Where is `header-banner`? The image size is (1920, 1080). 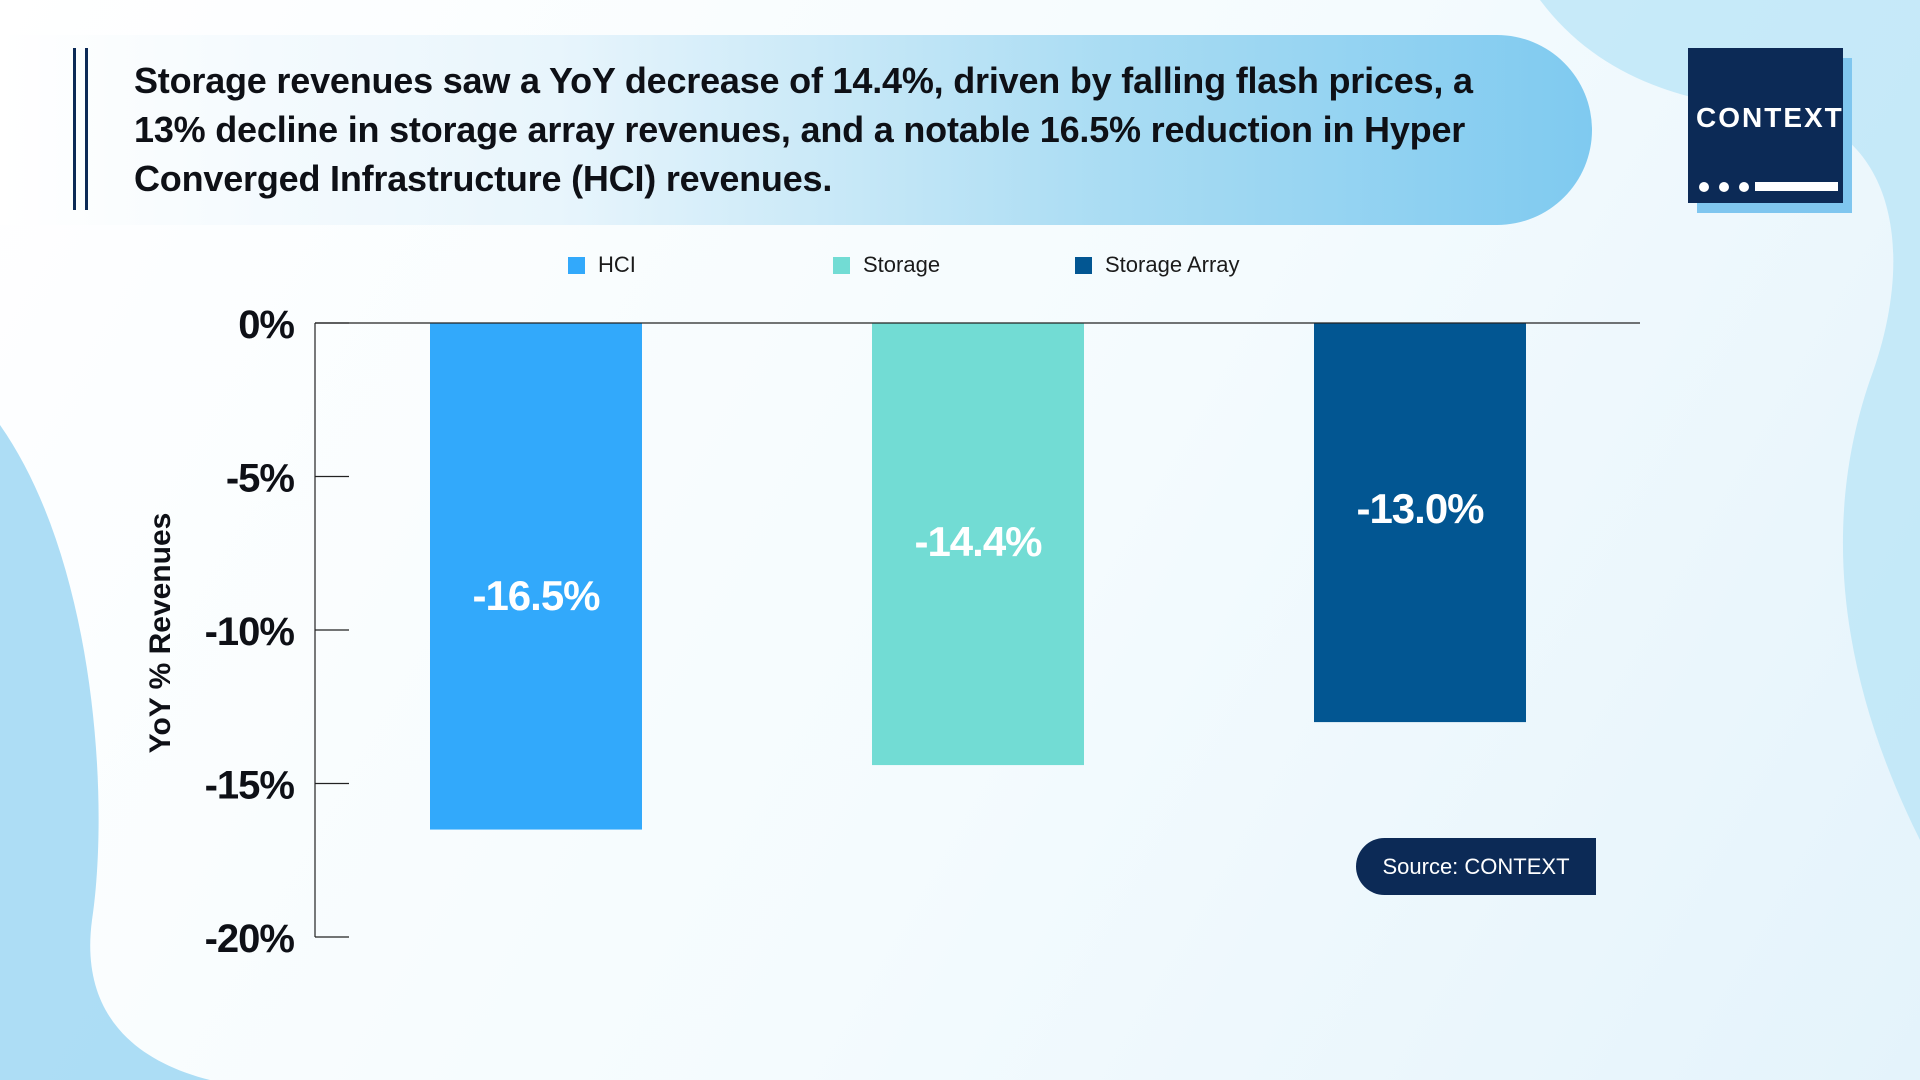 header-banner is located at coordinates (796, 130).